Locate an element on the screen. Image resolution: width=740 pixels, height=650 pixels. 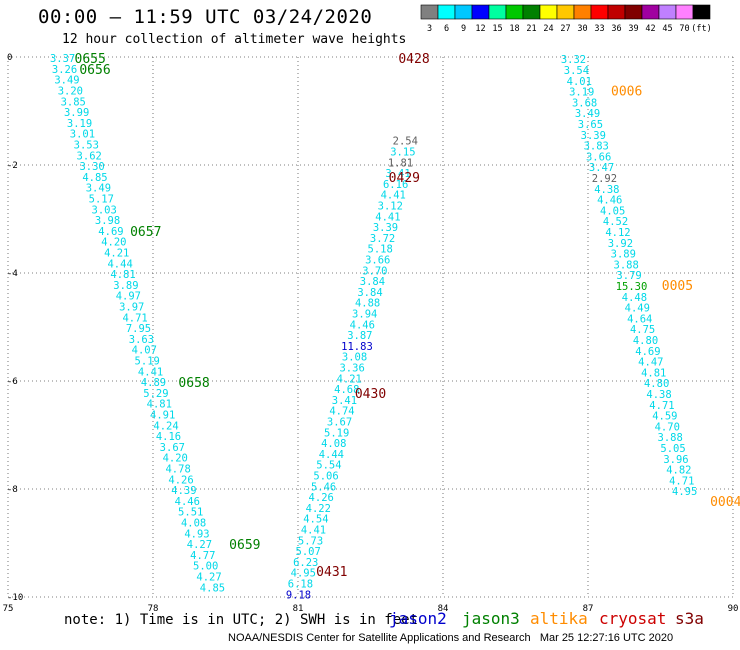
pass-time-label: 0655 is located at coordinates (90, 59).